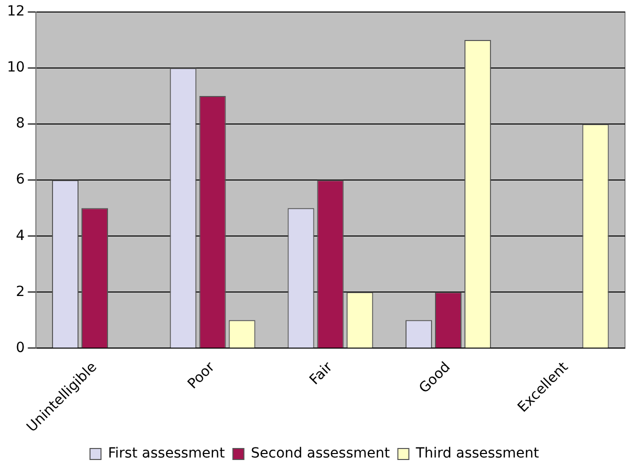 The image size is (637, 475). I want to click on y-tick-label: 0, so click(20, 348).